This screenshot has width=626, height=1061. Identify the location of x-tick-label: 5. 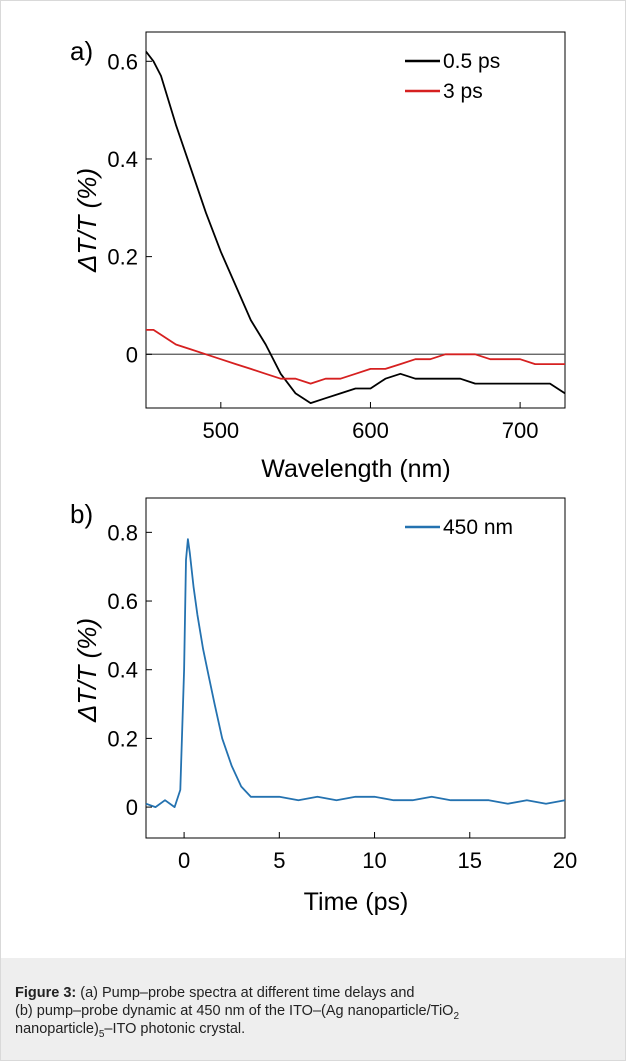
(279, 860).